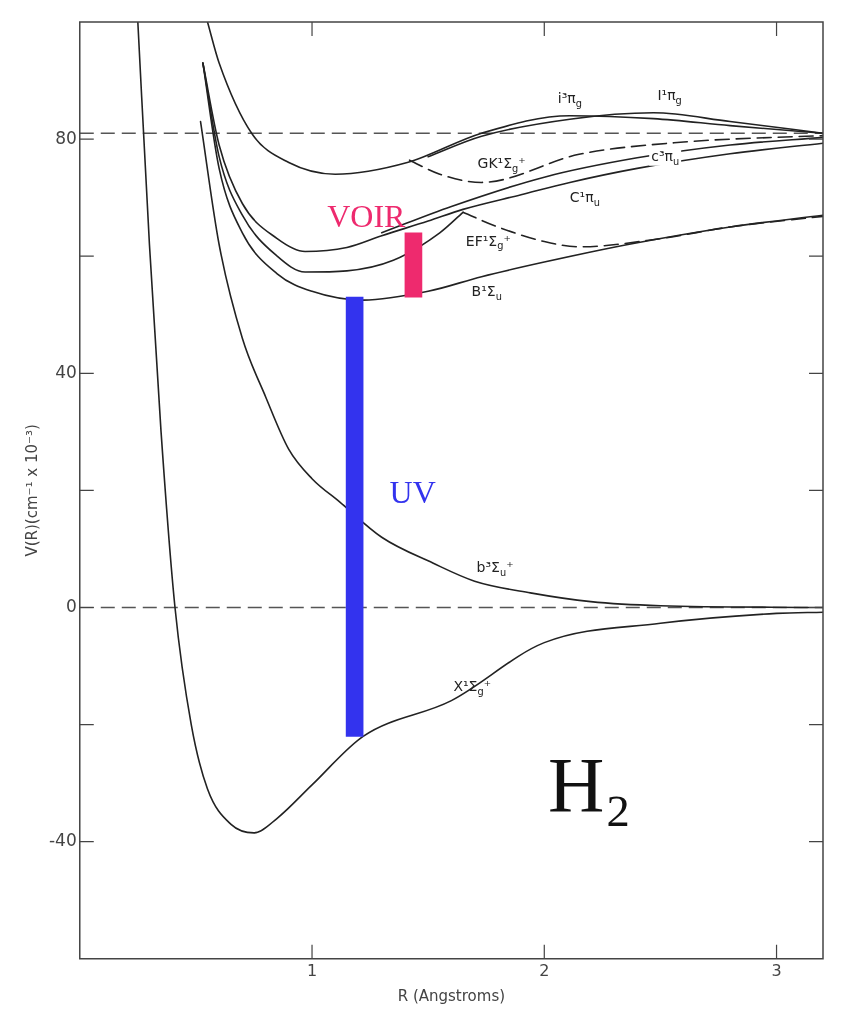 The image size is (863, 1010). I want to click on y-tick-label: -40, so click(62, 840).